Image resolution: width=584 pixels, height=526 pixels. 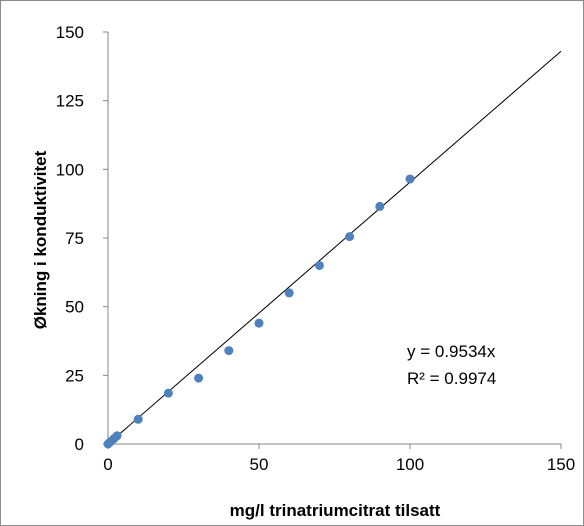 What do you see at coordinates (335, 510) in the screenshot?
I see `x-axis-title: mg/l trinatriumcitrat tilsatt` at bounding box center [335, 510].